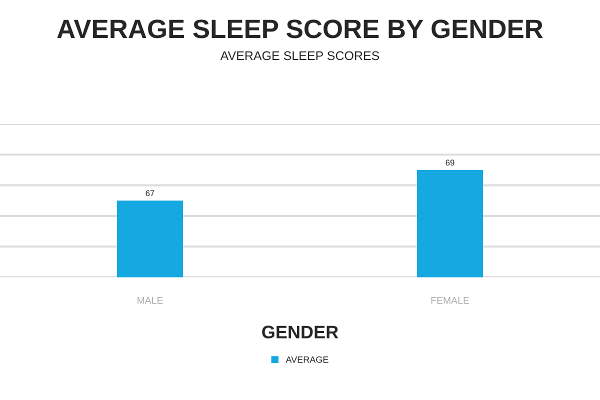 The image size is (600, 400). I want to click on x-tick-label: MALE, so click(150, 300).